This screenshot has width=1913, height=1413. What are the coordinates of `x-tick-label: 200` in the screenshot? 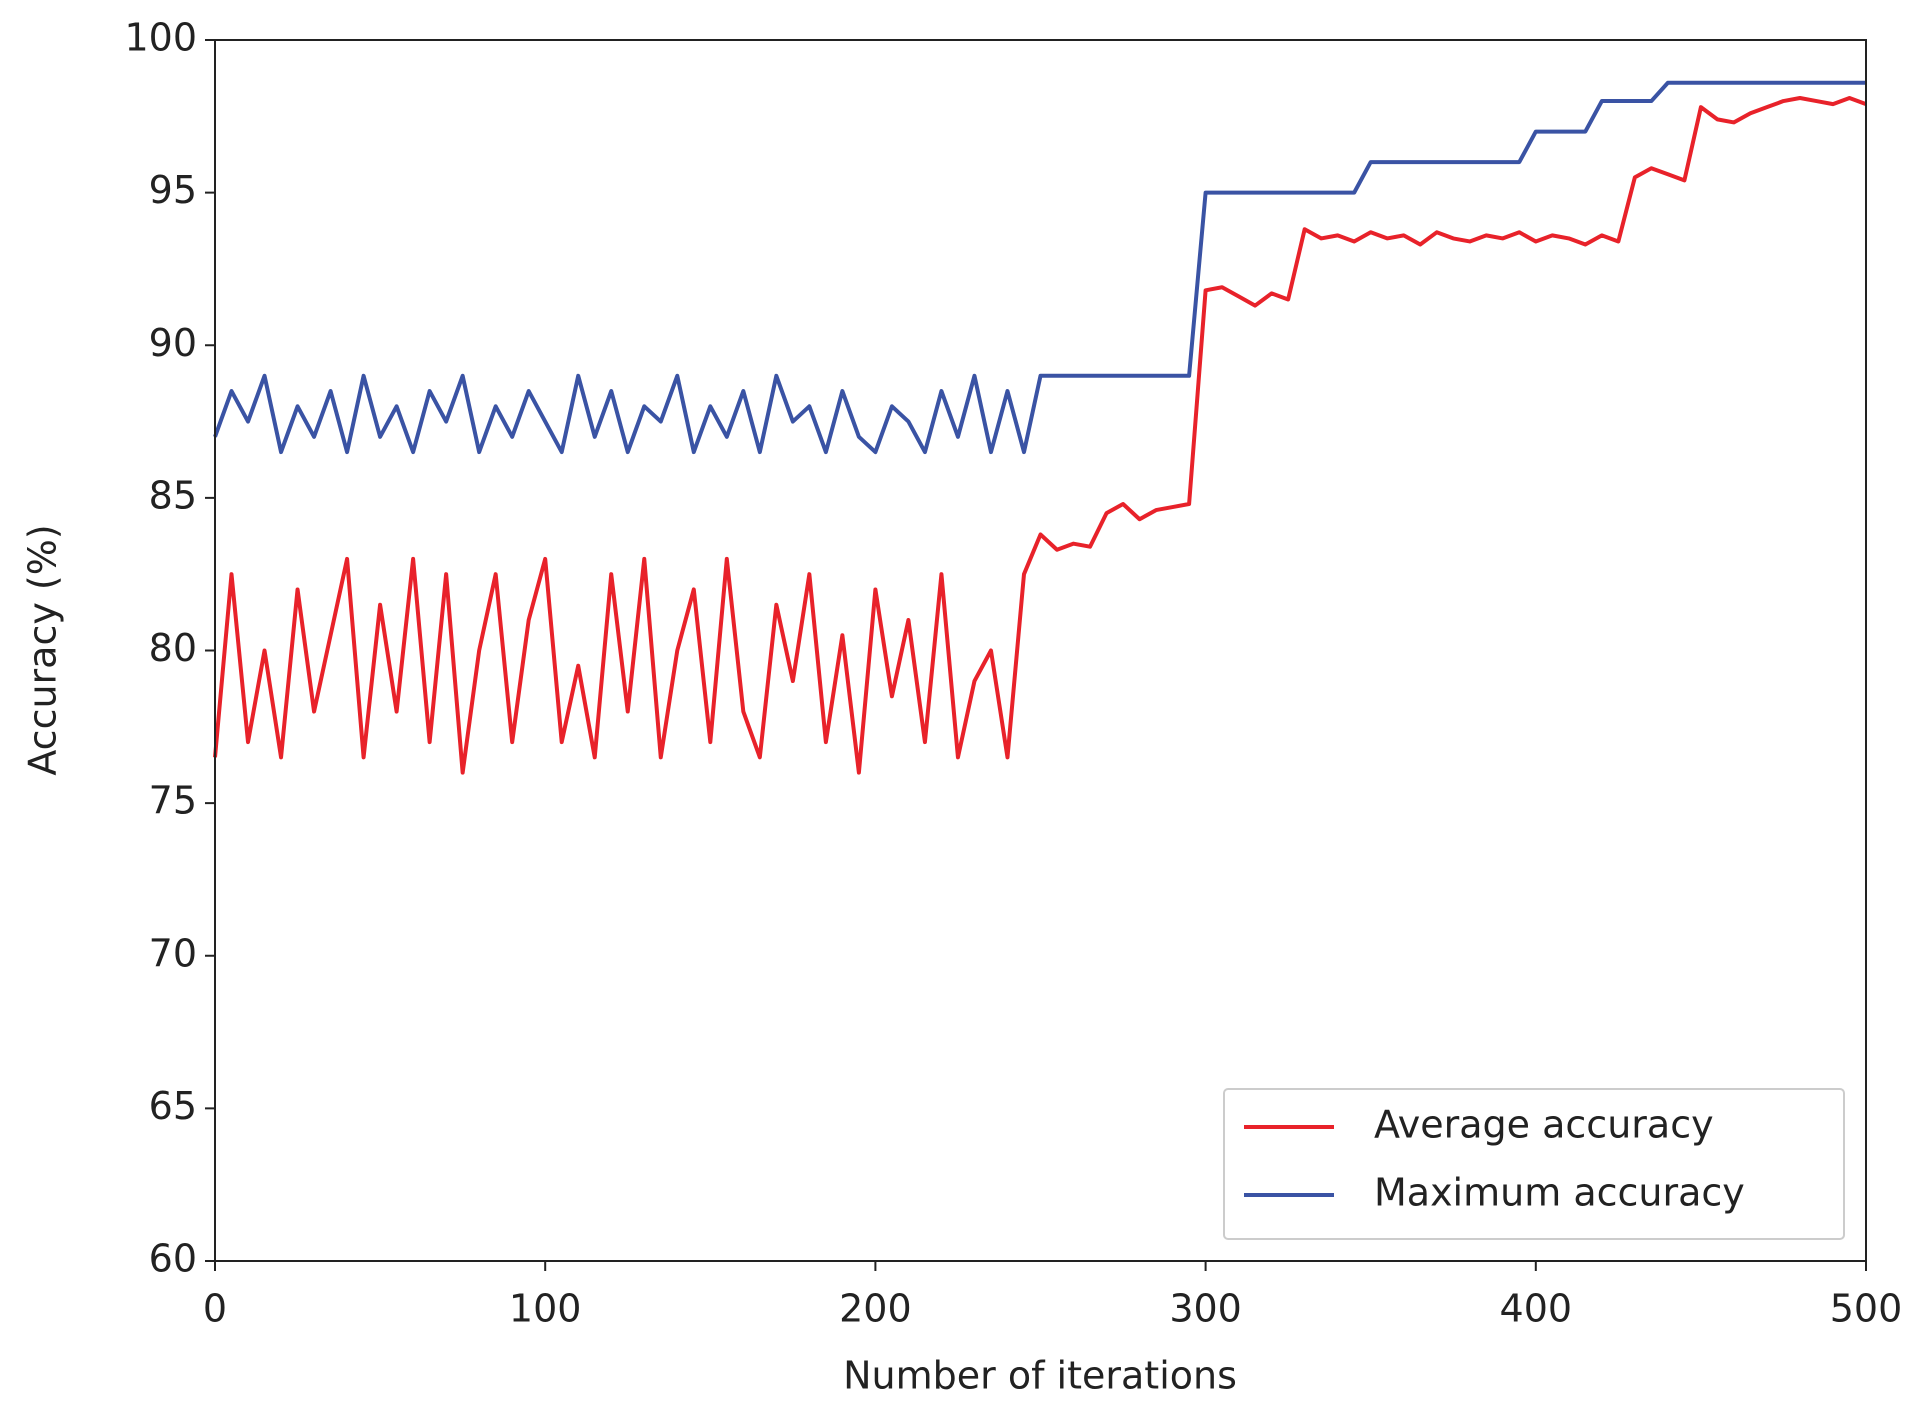 It's located at (875, 1309).